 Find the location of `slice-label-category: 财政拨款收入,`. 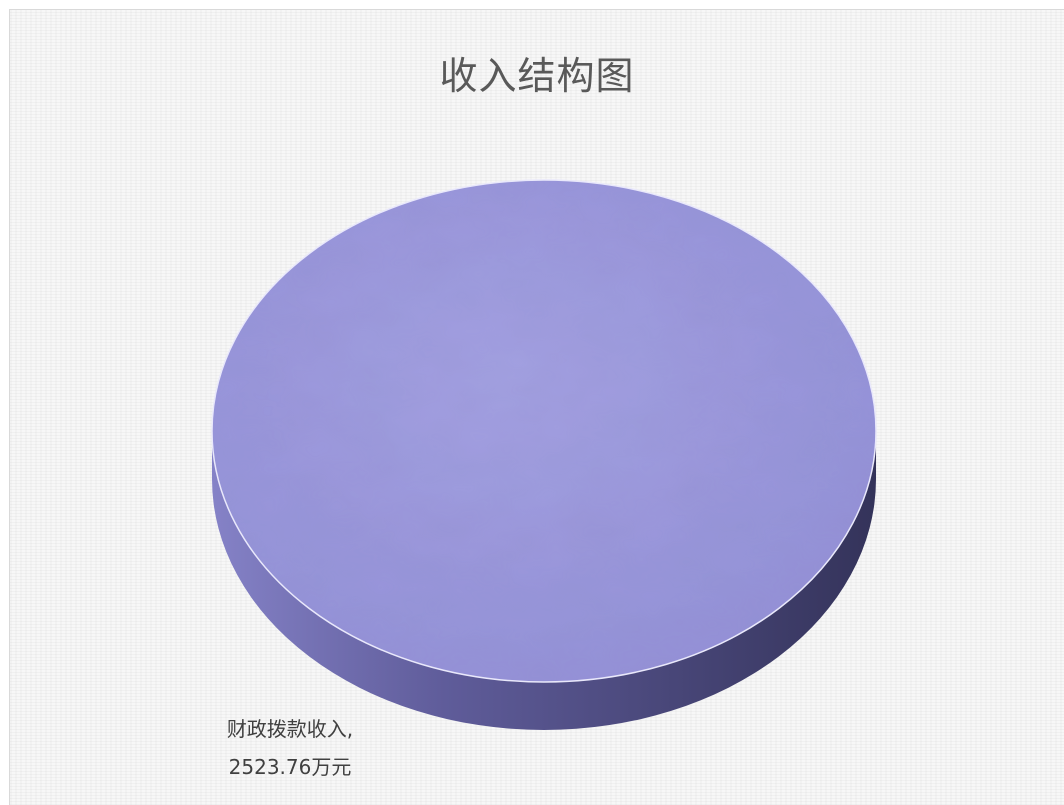

slice-label-category: 财政拨款收入, is located at coordinates (290, 729).